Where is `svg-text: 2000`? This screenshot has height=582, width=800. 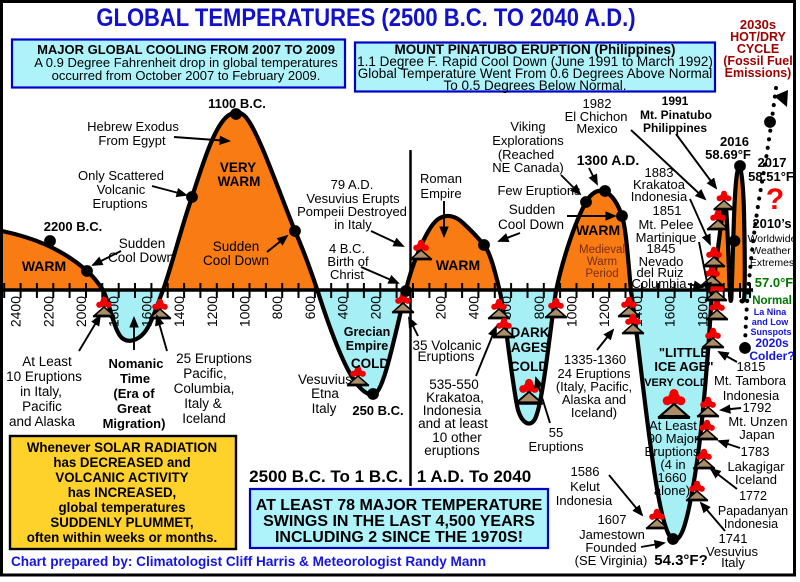 svg-text: 2000 is located at coordinates (81, 311).